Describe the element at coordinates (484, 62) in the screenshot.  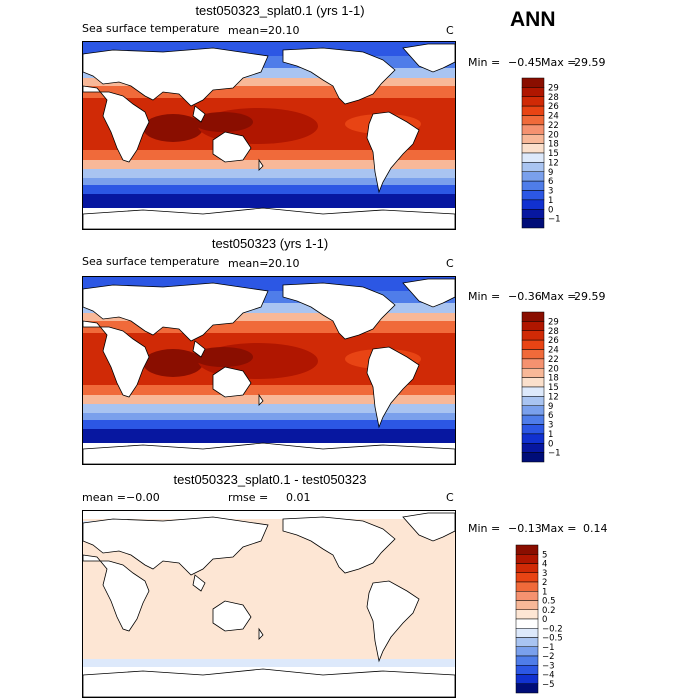
I see `panel-1-min-label: Min =` at that location.